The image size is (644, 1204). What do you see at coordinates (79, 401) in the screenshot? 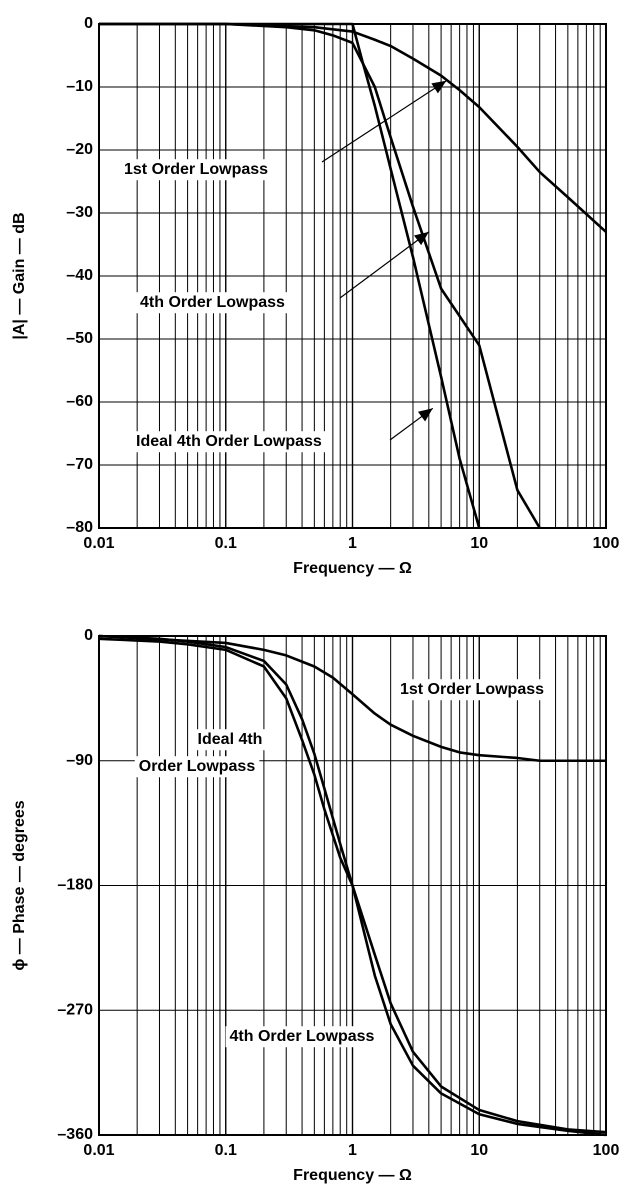
I see `y-tick-label: –60` at bounding box center [79, 401].